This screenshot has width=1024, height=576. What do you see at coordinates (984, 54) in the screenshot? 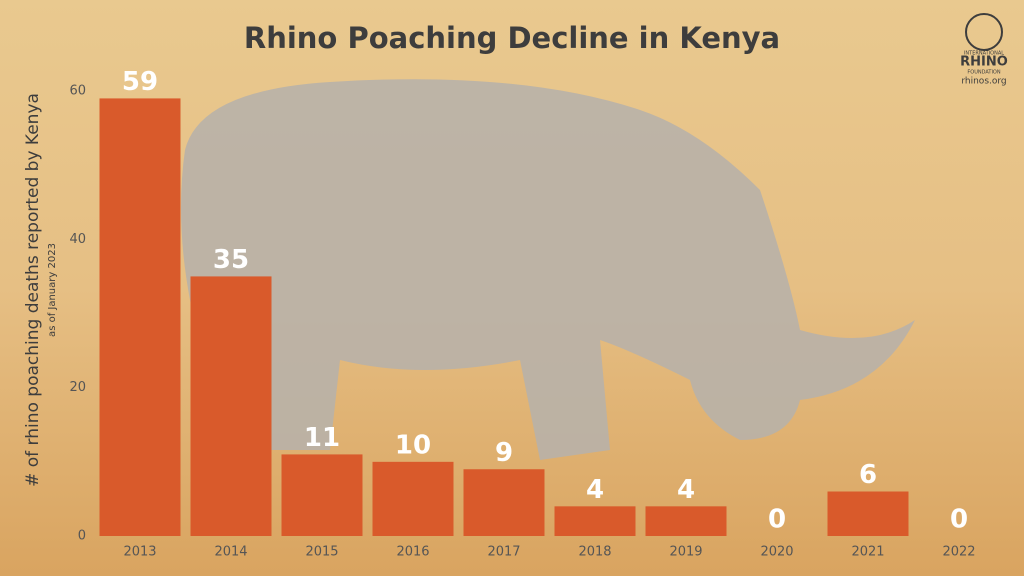
I see `logo-top: INTERNATIONAL` at bounding box center [984, 54].